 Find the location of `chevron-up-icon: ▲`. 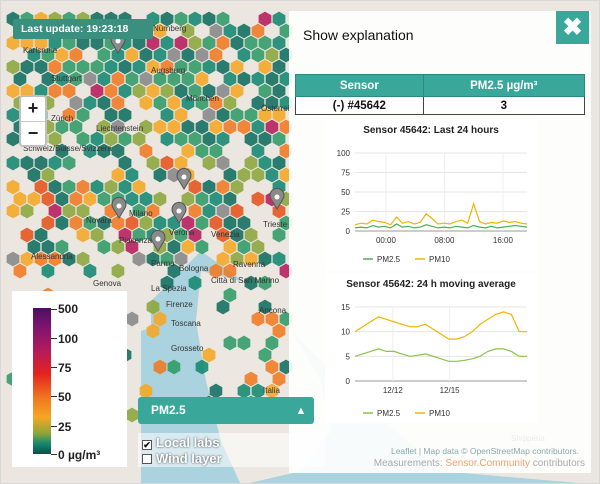

chevron-up-icon: ▲ is located at coordinates (301, 411).